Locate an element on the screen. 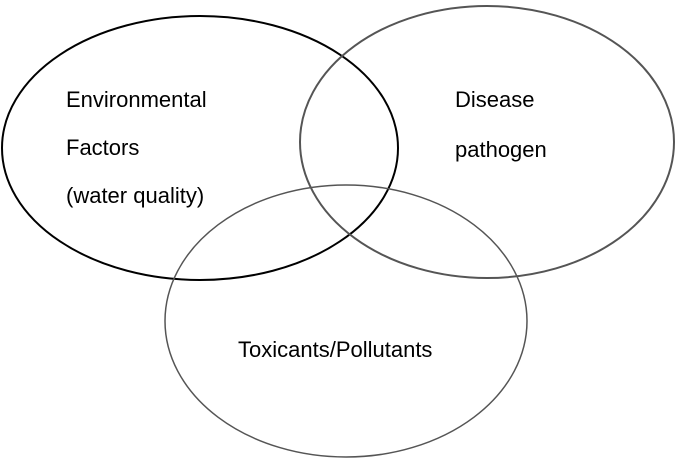 This screenshot has width=676, height=462. set-label: Factors is located at coordinates (102, 147).